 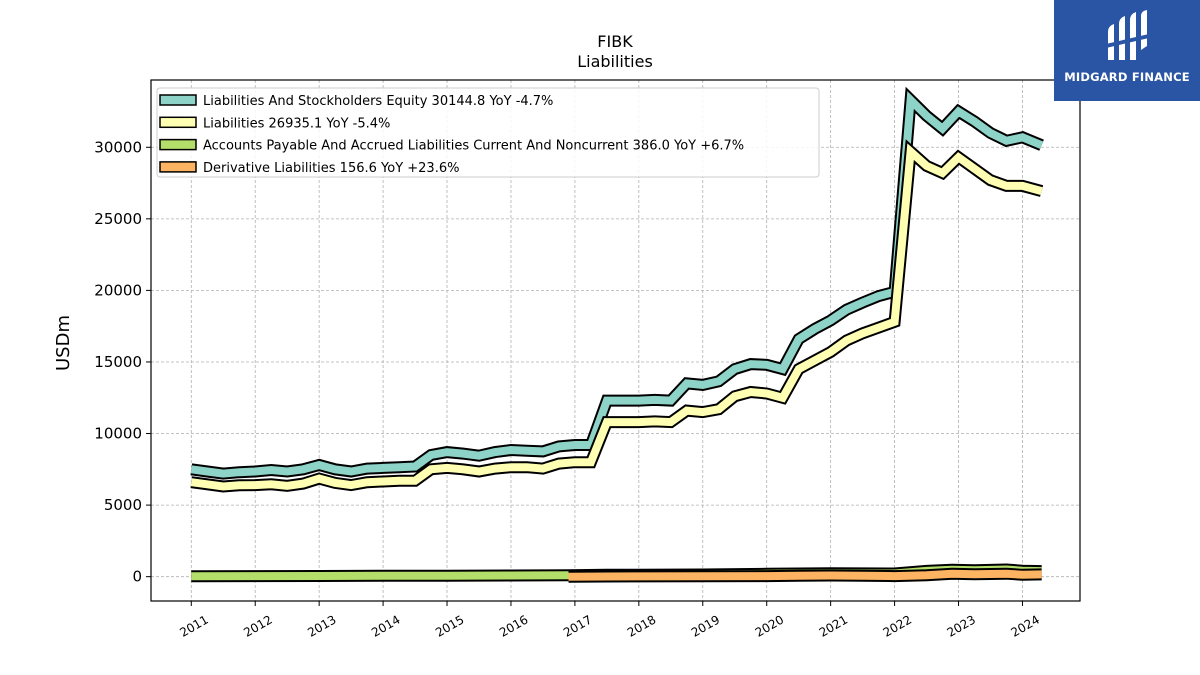 I want to click on y-tick-label: 30000, so click(x=118, y=147).